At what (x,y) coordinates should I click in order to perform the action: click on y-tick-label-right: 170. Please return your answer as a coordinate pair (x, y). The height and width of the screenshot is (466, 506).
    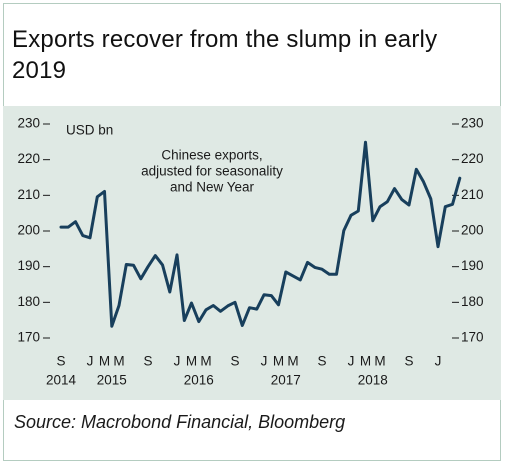
    Looking at the image, I should click on (472, 337).